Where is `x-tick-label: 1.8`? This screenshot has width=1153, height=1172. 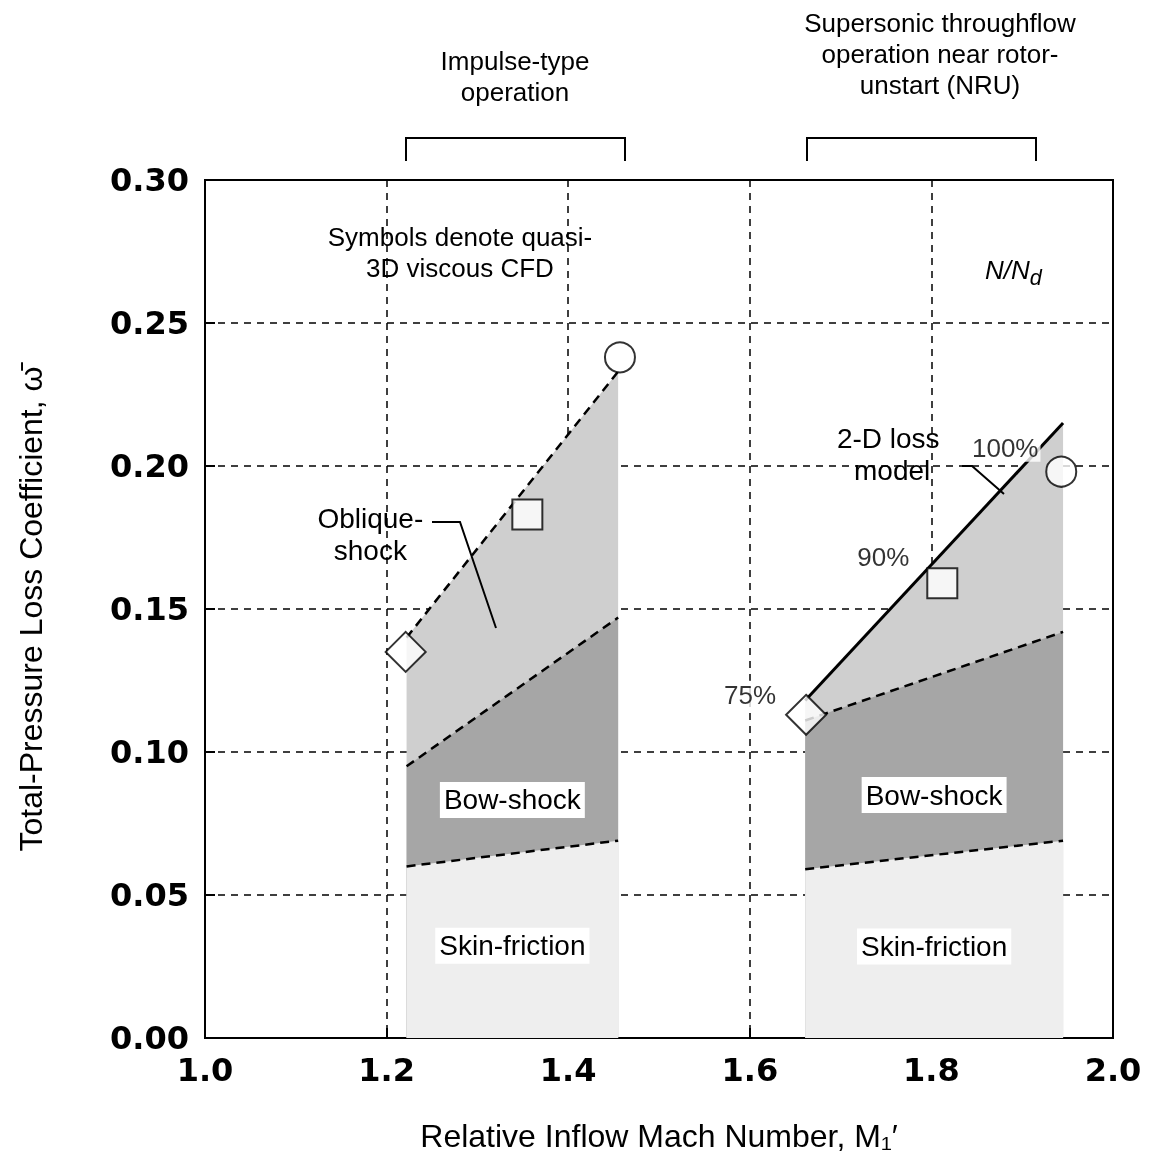 x-tick-label: 1.8 is located at coordinates (931, 1070).